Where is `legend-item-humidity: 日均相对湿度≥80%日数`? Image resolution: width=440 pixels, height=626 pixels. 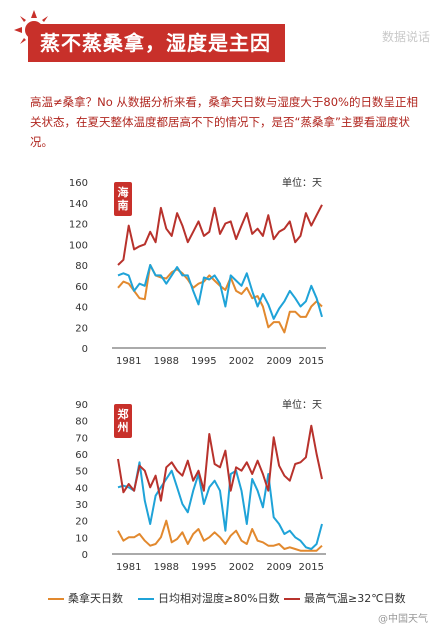
legend-item-humidity: 日均相对湿度≥80%日数 is located at coordinates (209, 598).